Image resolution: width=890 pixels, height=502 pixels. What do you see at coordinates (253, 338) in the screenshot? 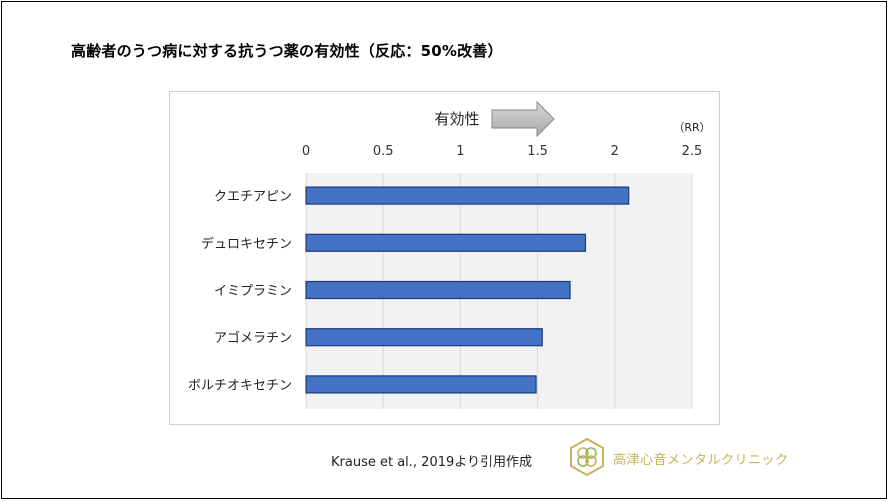
I see `category-label: アゴメラチン` at bounding box center [253, 338].